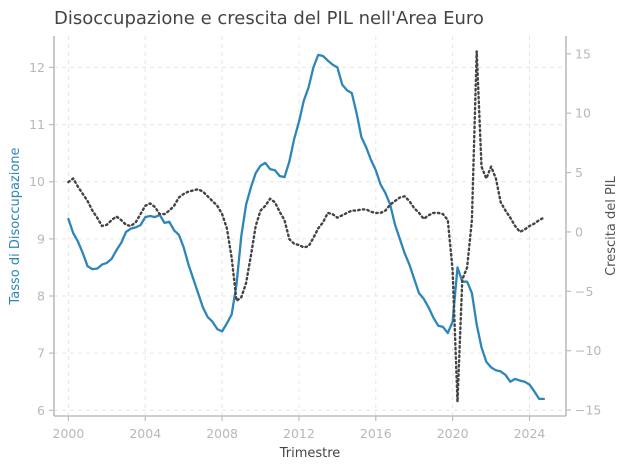 This screenshot has width=630, height=470. Describe the element at coordinates (37, 181) in the screenshot. I see `y-left-tick-label: 10` at that location.